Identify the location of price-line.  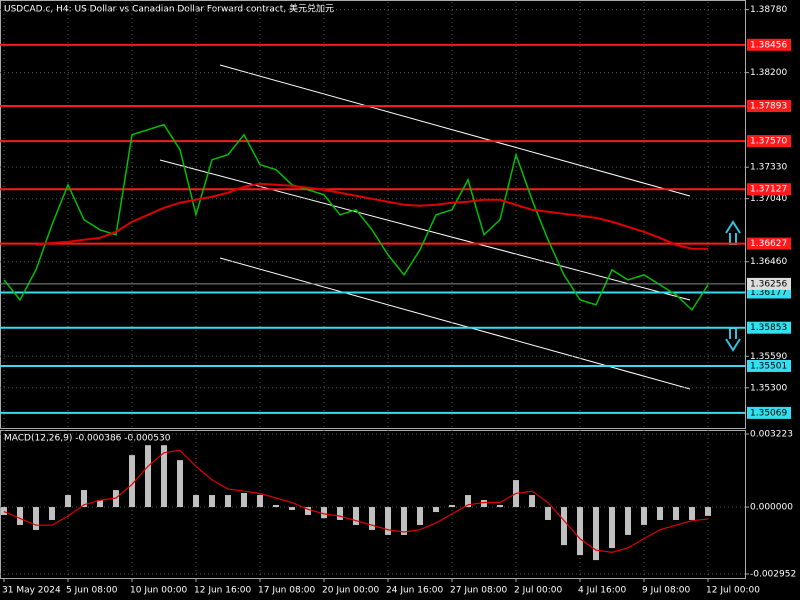
(371, 216).